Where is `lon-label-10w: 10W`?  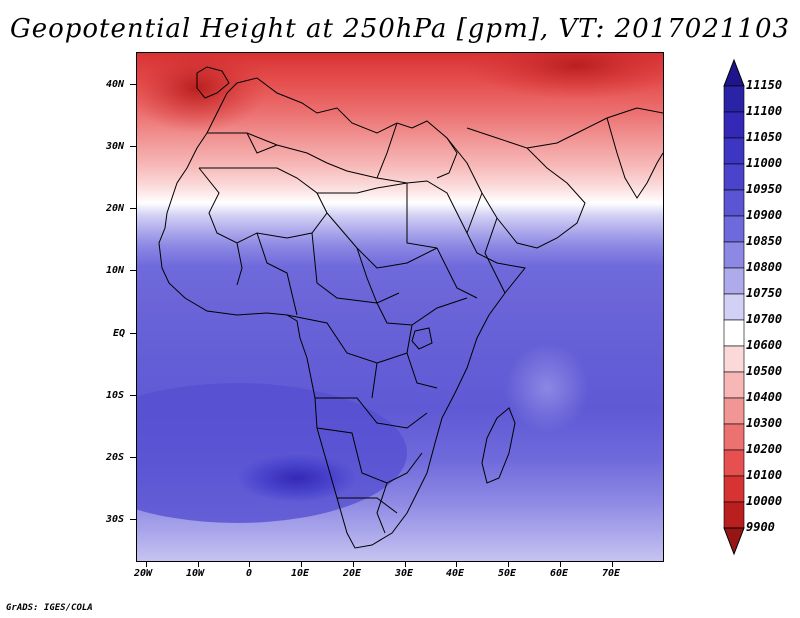
lon-label-10w: 10W is located at coordinates (195, 573).